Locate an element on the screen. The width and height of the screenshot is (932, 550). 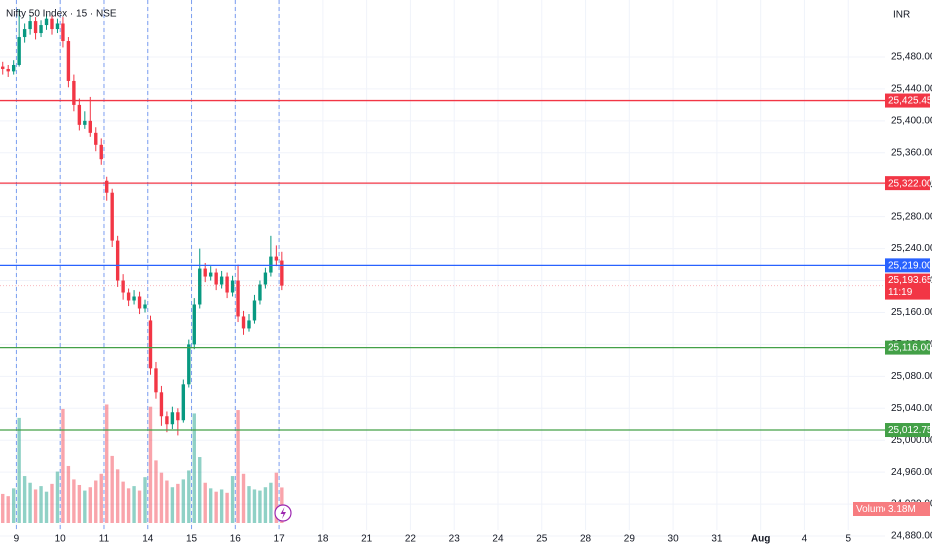
last-price-label: 25,193.65 is located at coordinates (910, 280).